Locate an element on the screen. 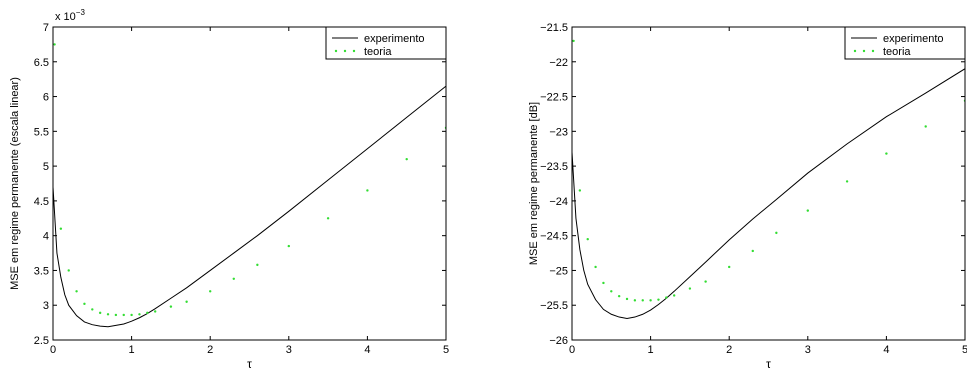 The width and height of the screenshot is (967, 374). y-tick-label: 7 is located at coordinates (46, 28).